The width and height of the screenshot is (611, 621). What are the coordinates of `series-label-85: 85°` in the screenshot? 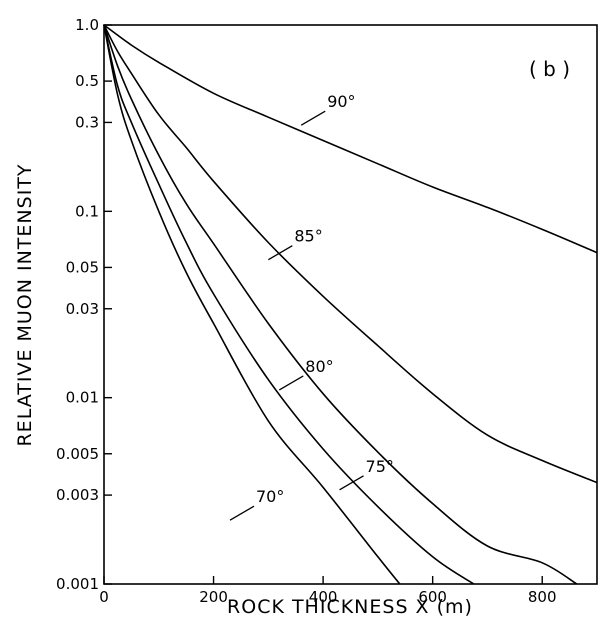 It's located at (308, 236).